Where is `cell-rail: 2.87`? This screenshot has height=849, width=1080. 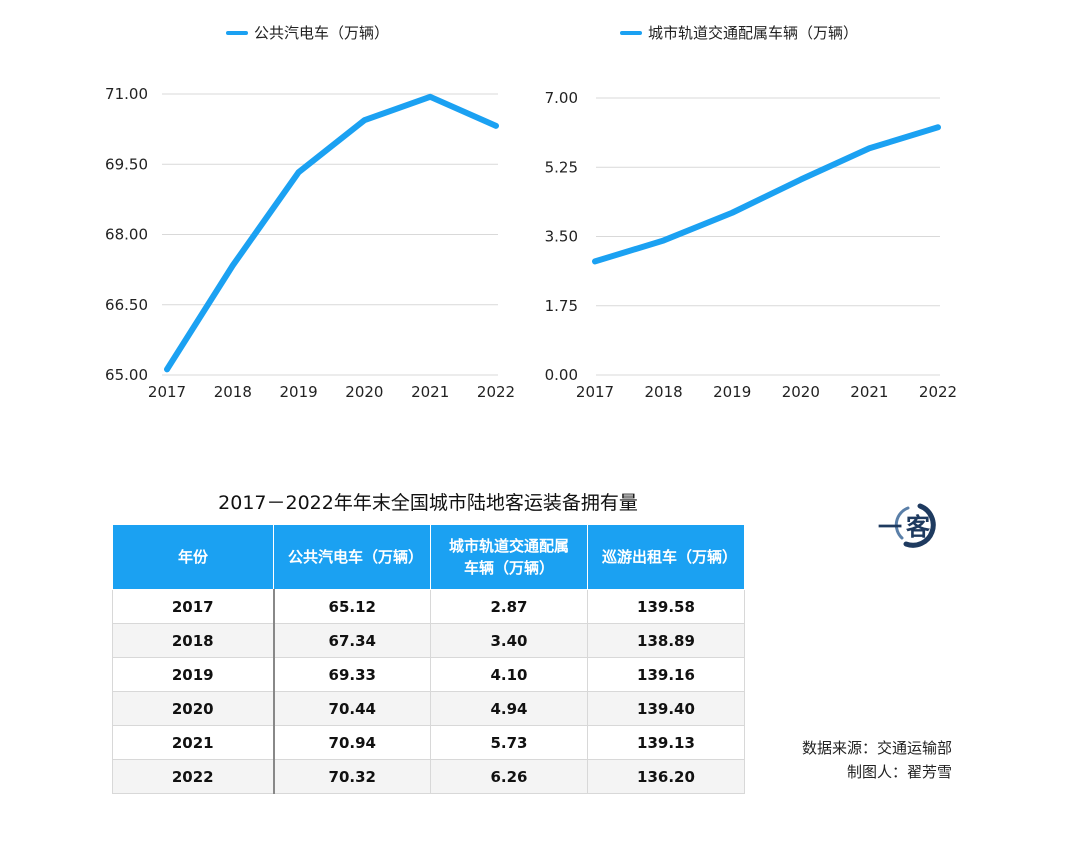
cell-rail: 2.87 is located at coordinates (509, 606).